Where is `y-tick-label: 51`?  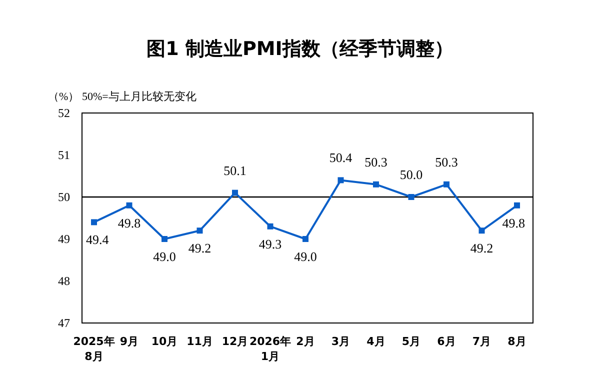 y-tick-label: 51 is located at coordinates (64, 155).